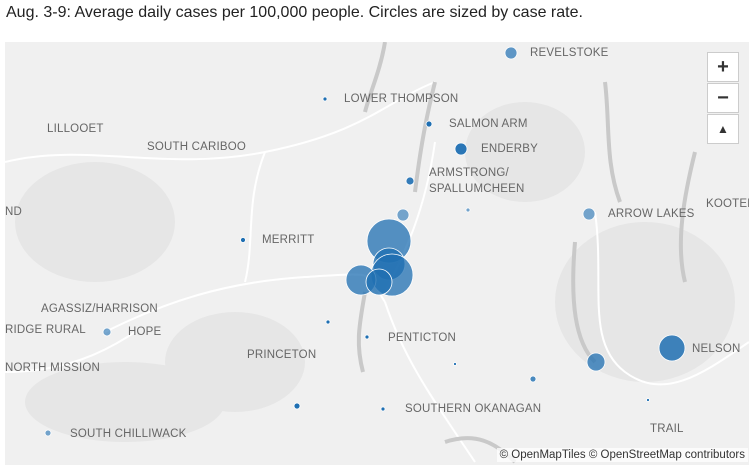  I want to click on place-label: ENDERBY, so click(509, 149).